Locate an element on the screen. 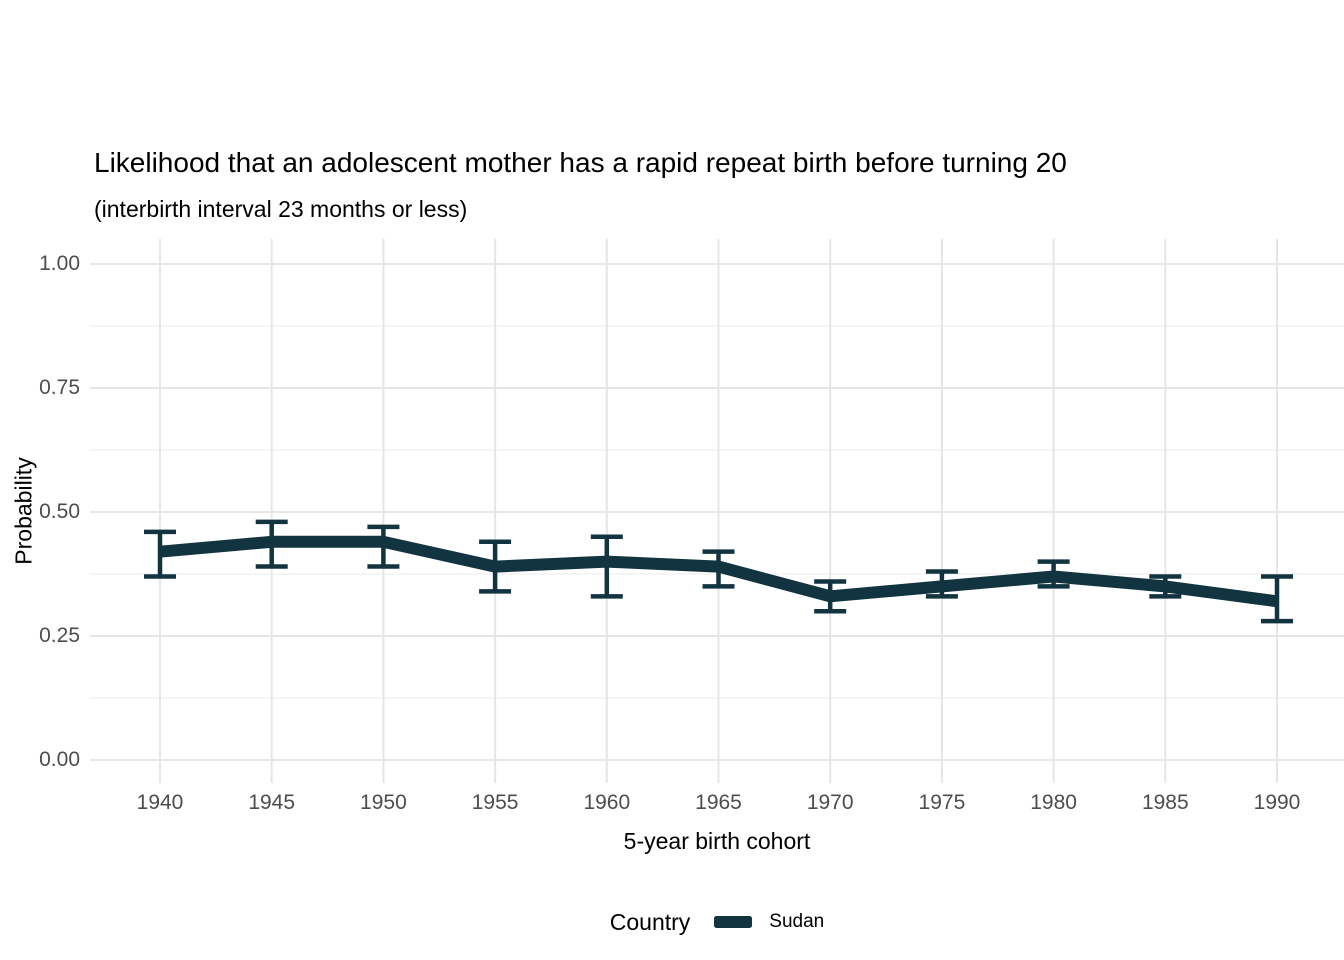  y-tick-label: 0.00 is located at coordinates (59, 759).